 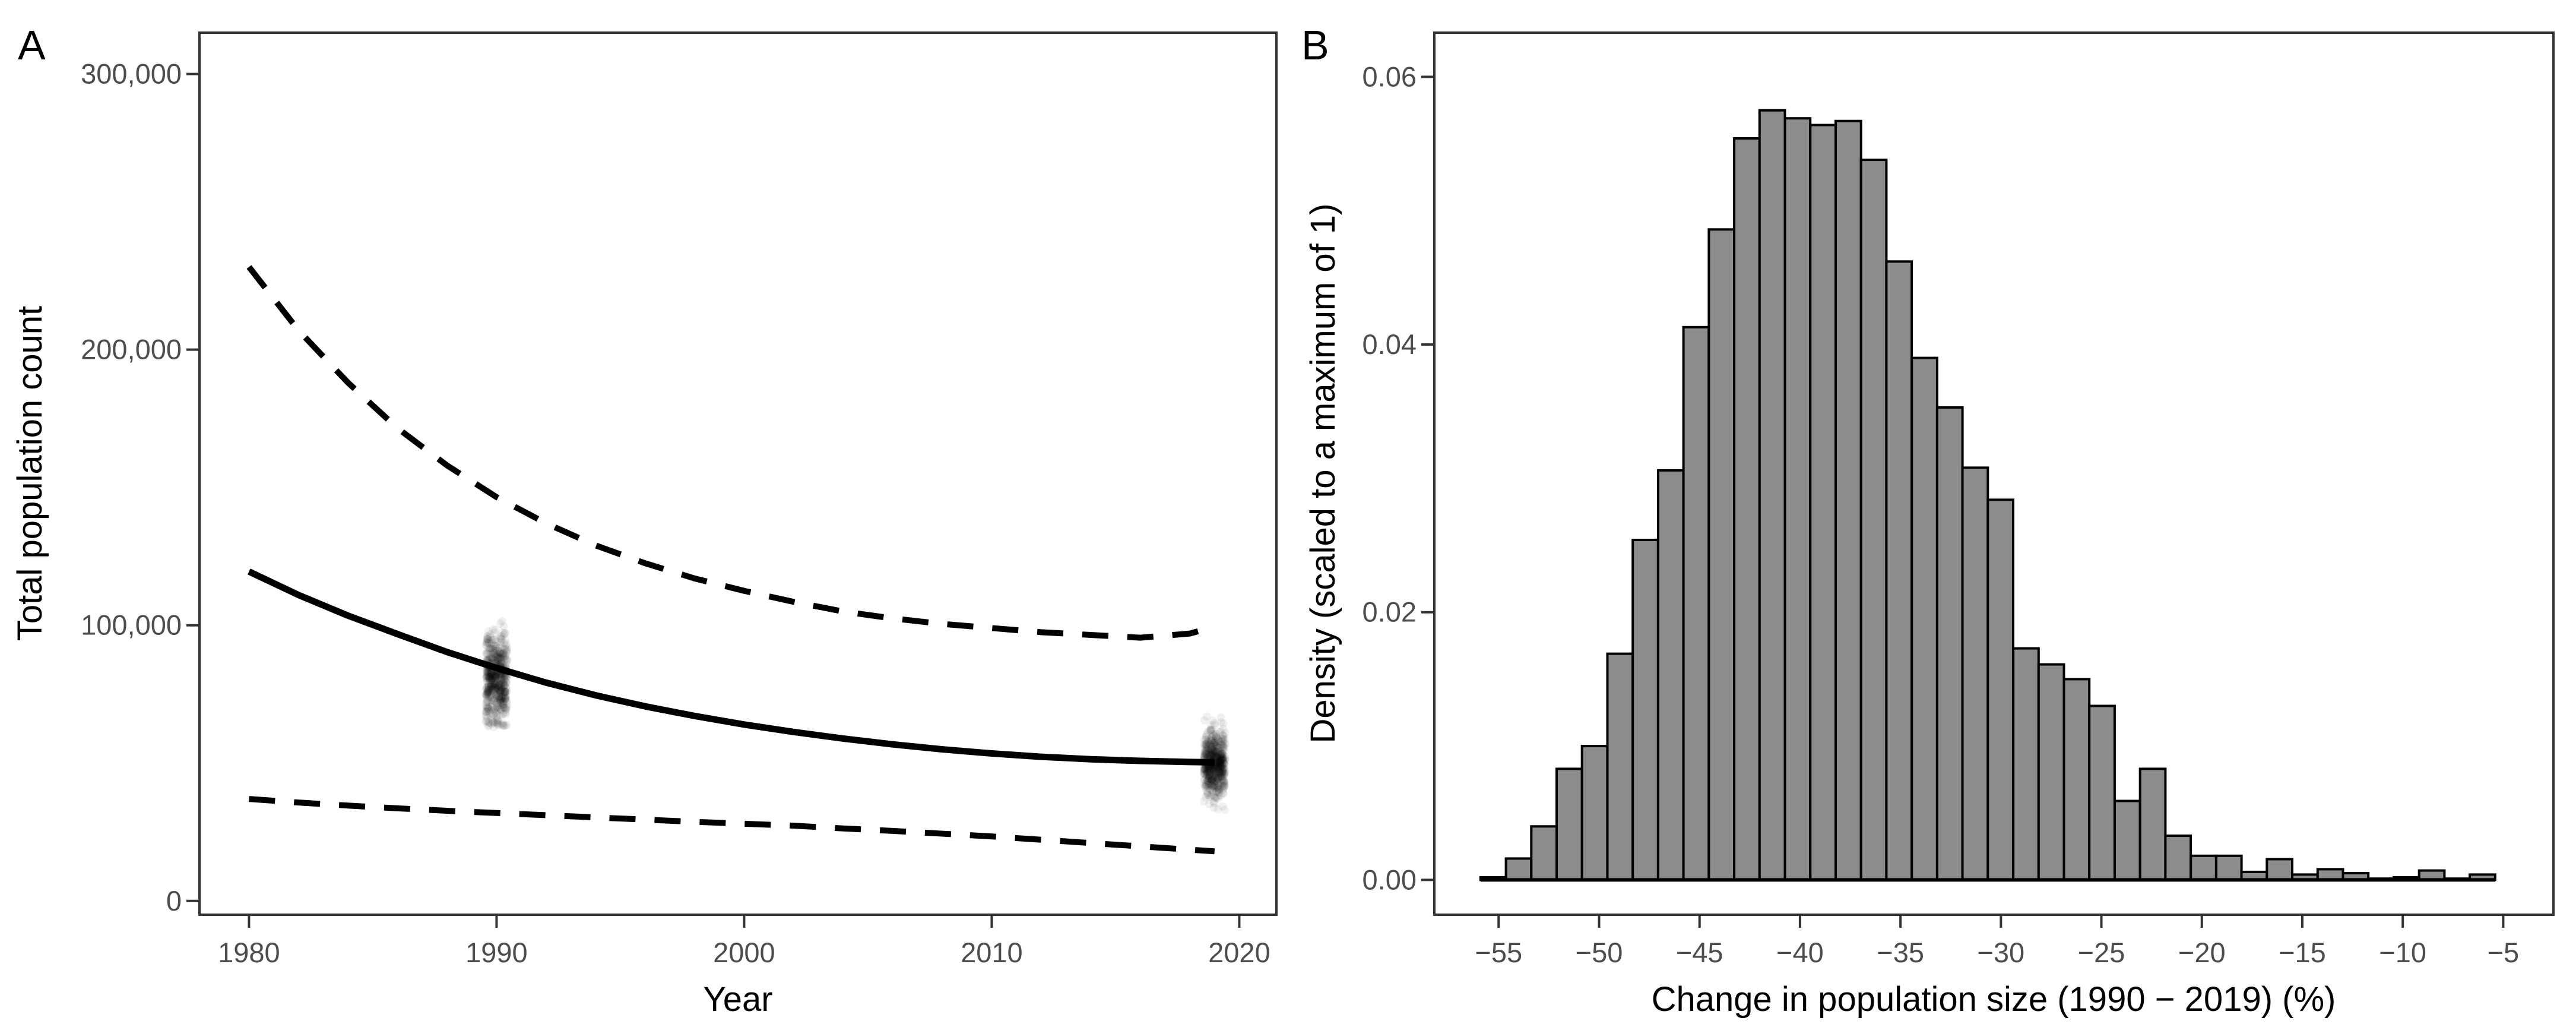 What do you see at coordinates (731, 453) in the screenshot?
I see `curve-upper-95-interval` at bounding box center [731, 453].